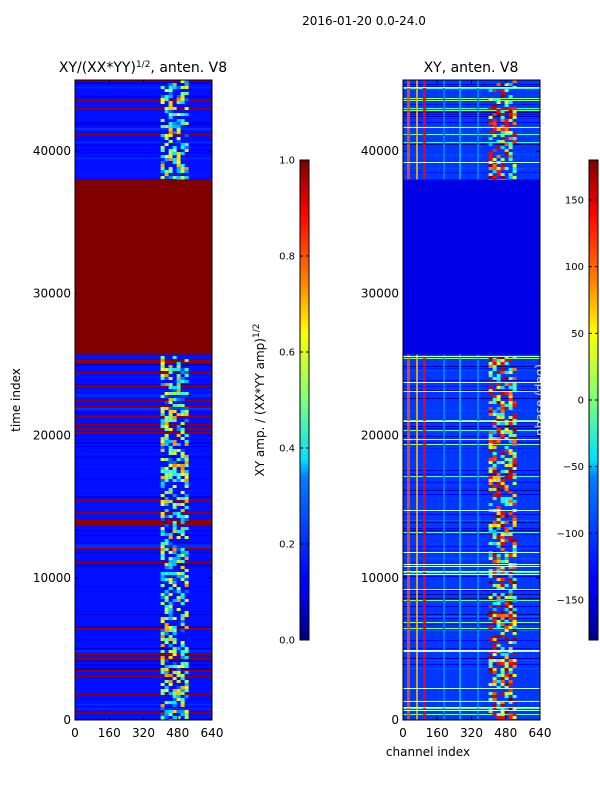 This screenshot has height=800, width=600. I want to click on panel-title-left-sup: 1/2, so click(143, 65).